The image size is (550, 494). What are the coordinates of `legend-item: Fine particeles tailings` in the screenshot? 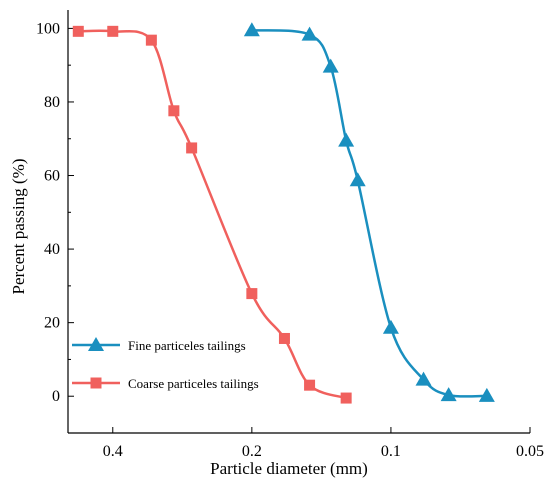 It's located at (159, 345).